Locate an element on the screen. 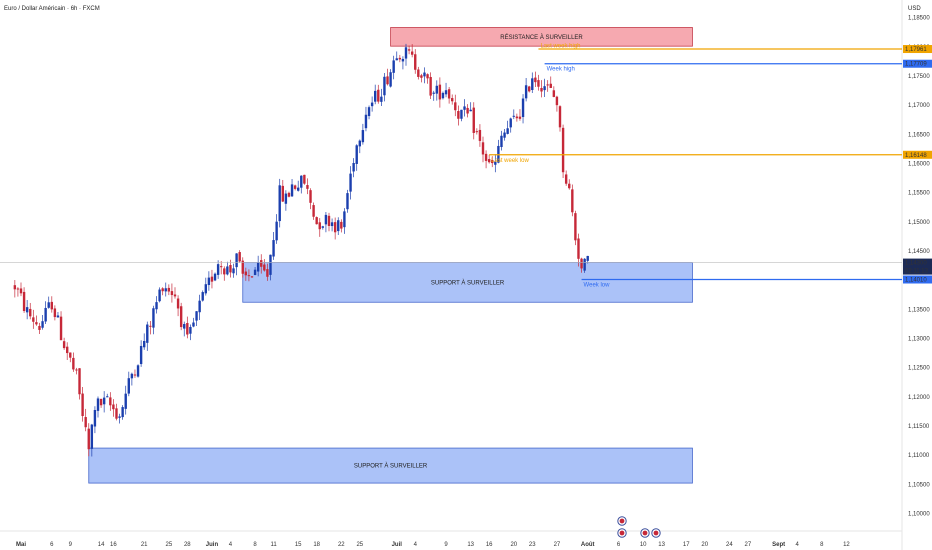  x-tick-label: Mai is located at coordinates (21, 545).